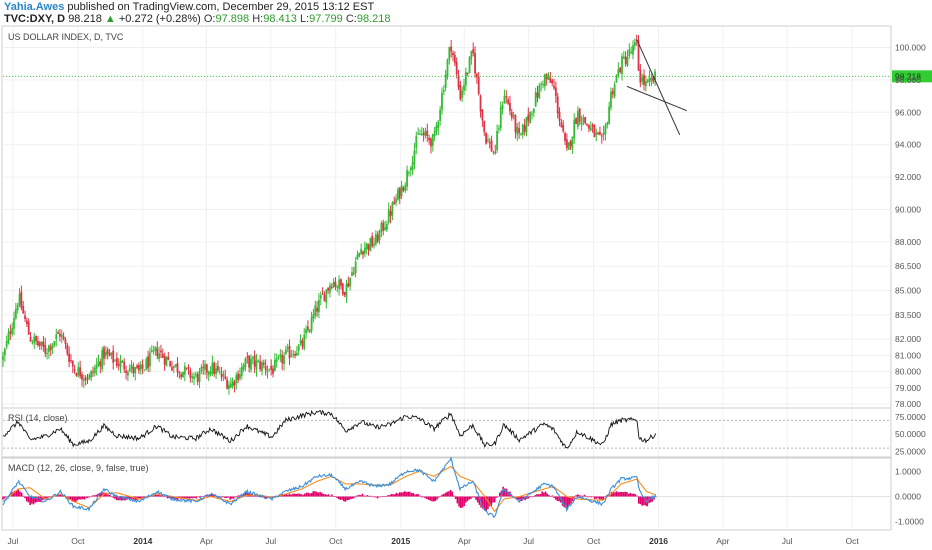  Describe the element at coordinates (209, 19) in the screenshot. I see `open-label: O:` at that location.